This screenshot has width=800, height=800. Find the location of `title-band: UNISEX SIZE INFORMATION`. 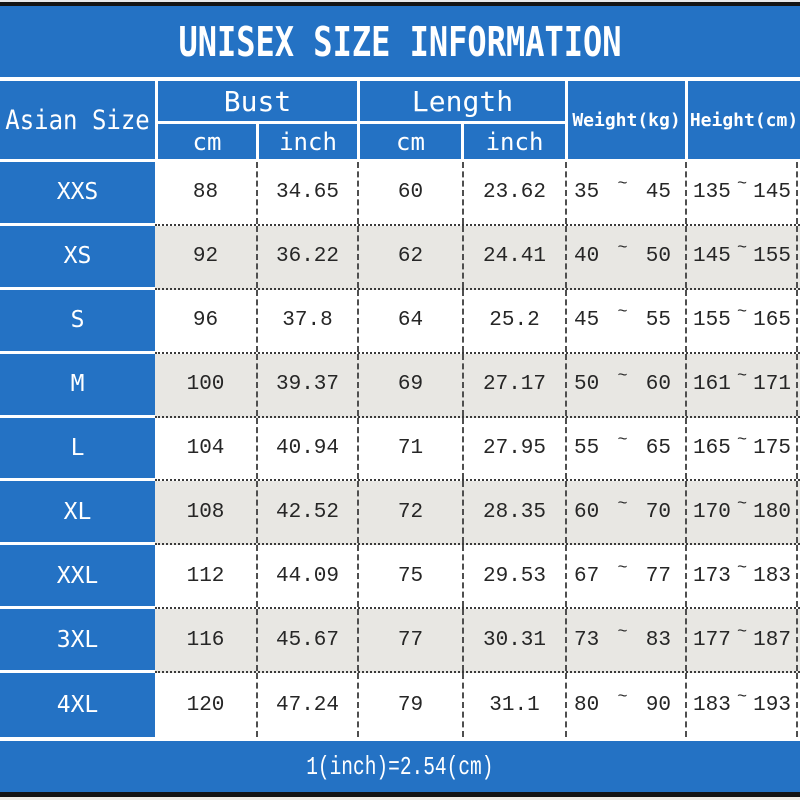

title-band: UNISEX SIZE INFORMATION is located at coordinates (400, 41).